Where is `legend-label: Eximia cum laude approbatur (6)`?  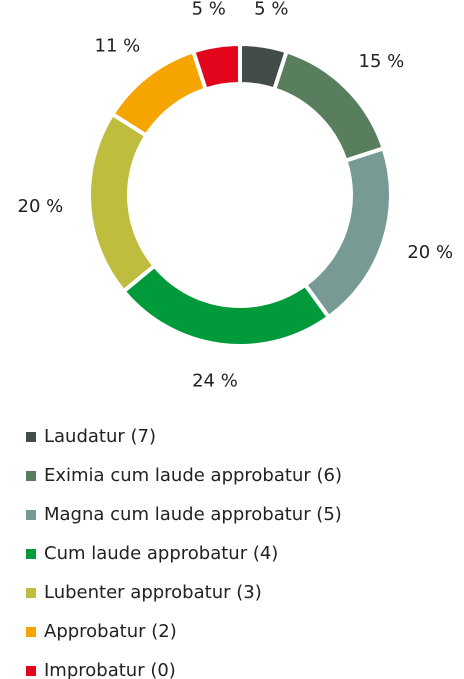 legend-label: Eximia cum laude approbatur (6) is located at coordinates (193, 475).